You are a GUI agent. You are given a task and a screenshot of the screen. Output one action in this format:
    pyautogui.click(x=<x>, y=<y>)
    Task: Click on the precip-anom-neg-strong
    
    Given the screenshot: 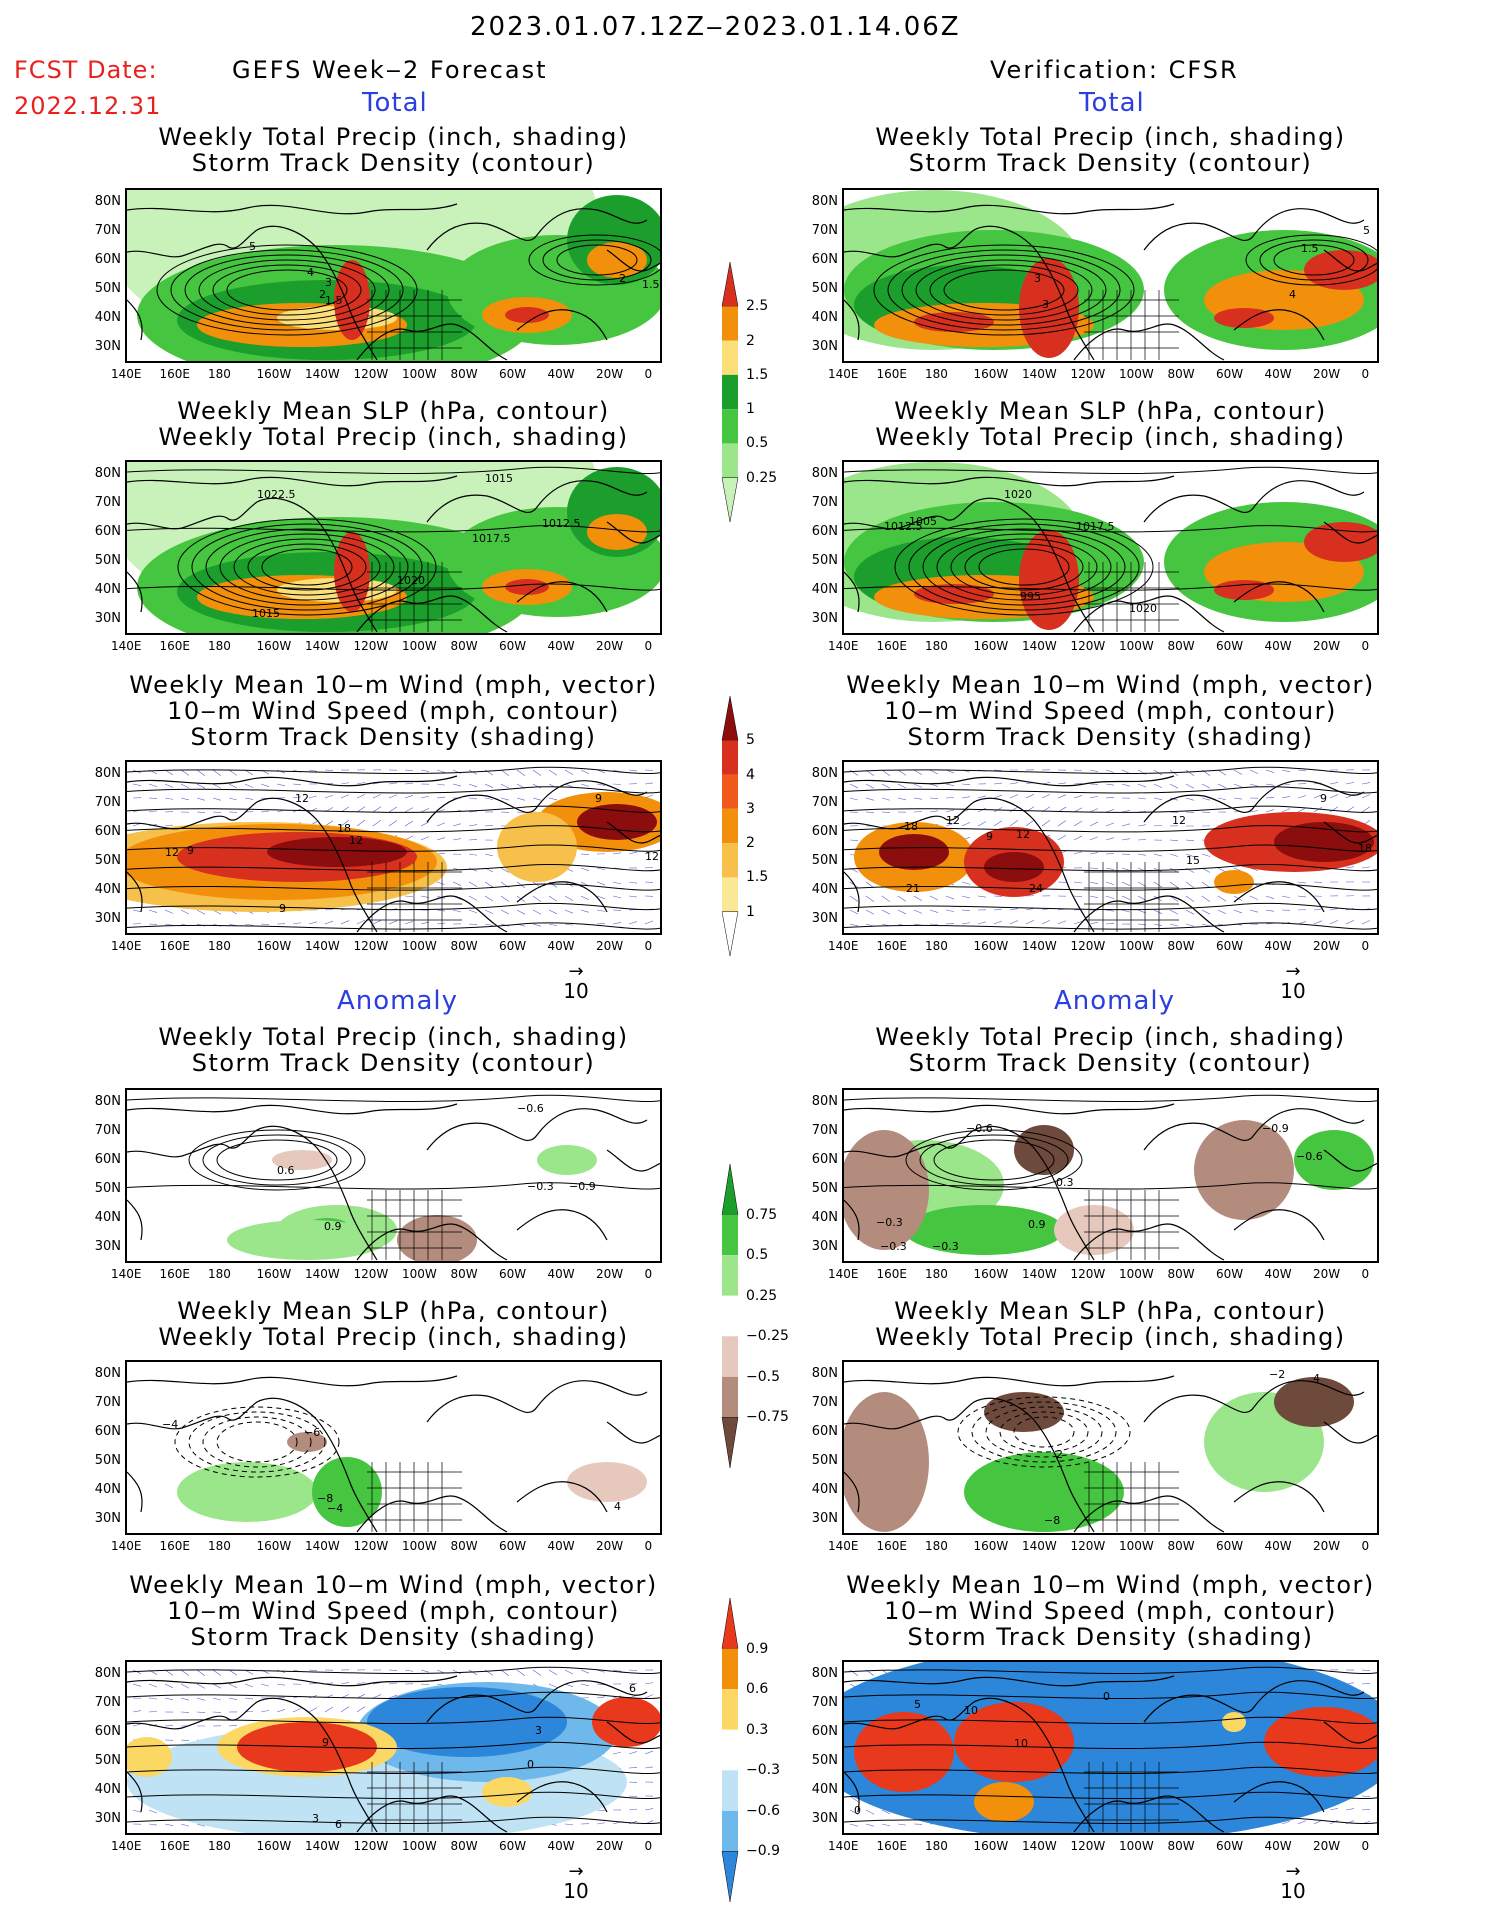 What is the action you would take?
    pyautogui.click(x=1024, y=1412)
    